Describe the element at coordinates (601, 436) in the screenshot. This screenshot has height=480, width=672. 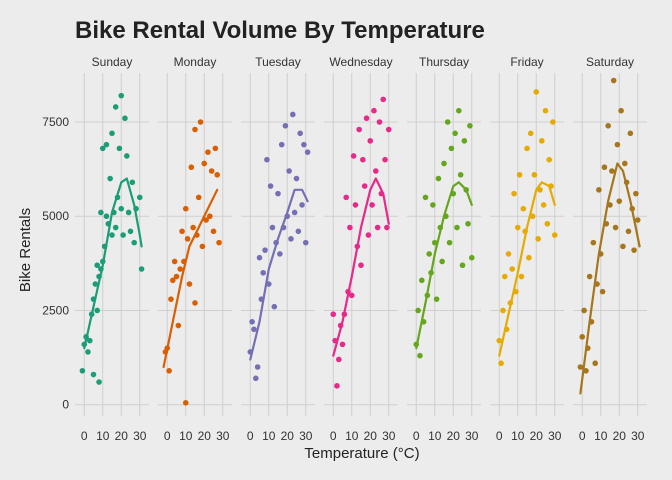
I see `x-tick-label: 10` at that location.